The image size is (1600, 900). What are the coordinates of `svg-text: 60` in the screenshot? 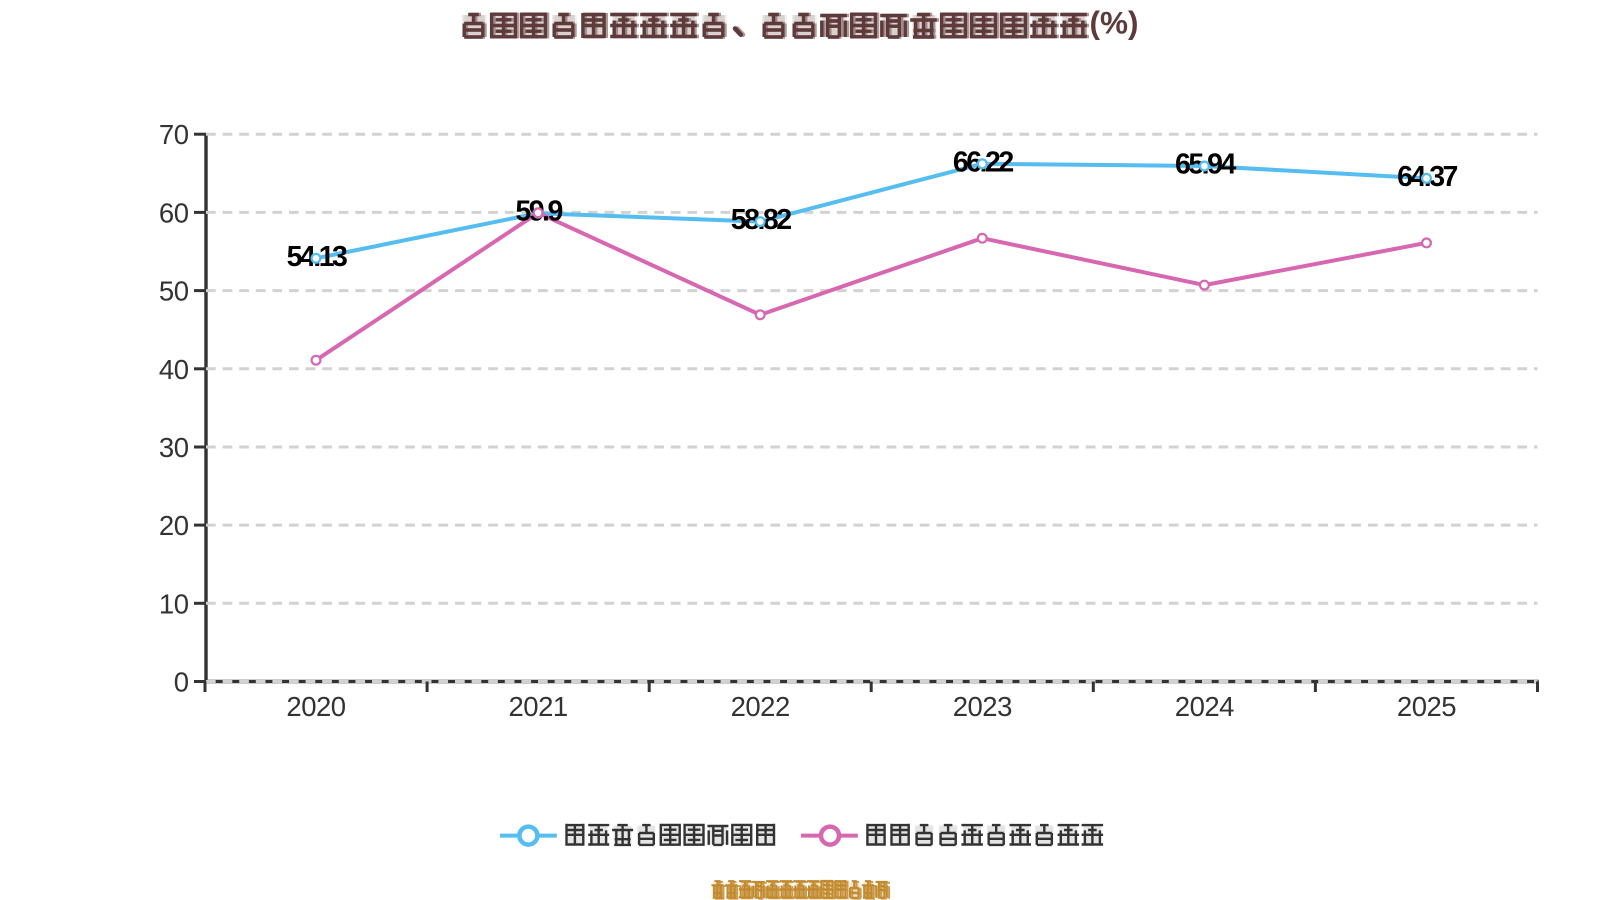 It's located at (174, 212).